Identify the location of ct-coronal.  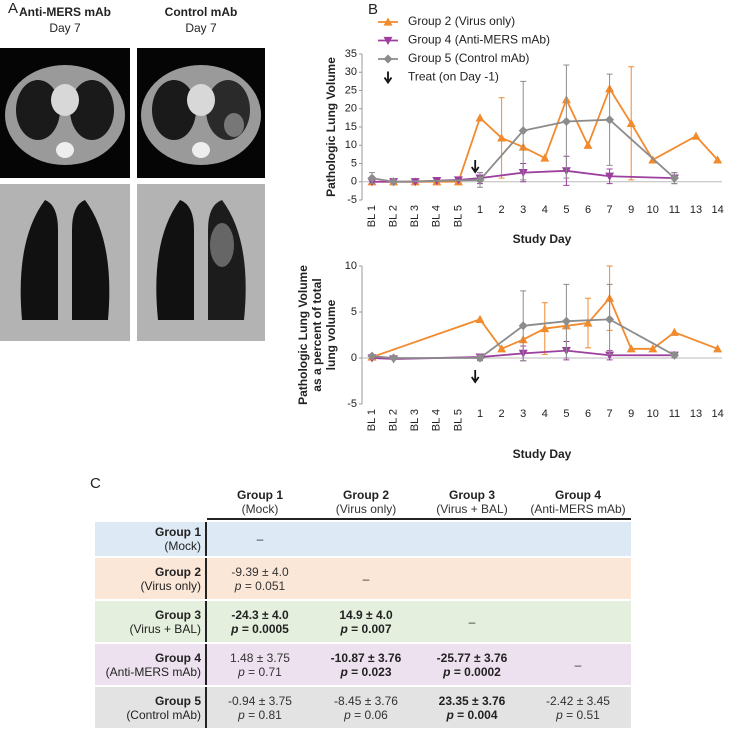
(65, 262).